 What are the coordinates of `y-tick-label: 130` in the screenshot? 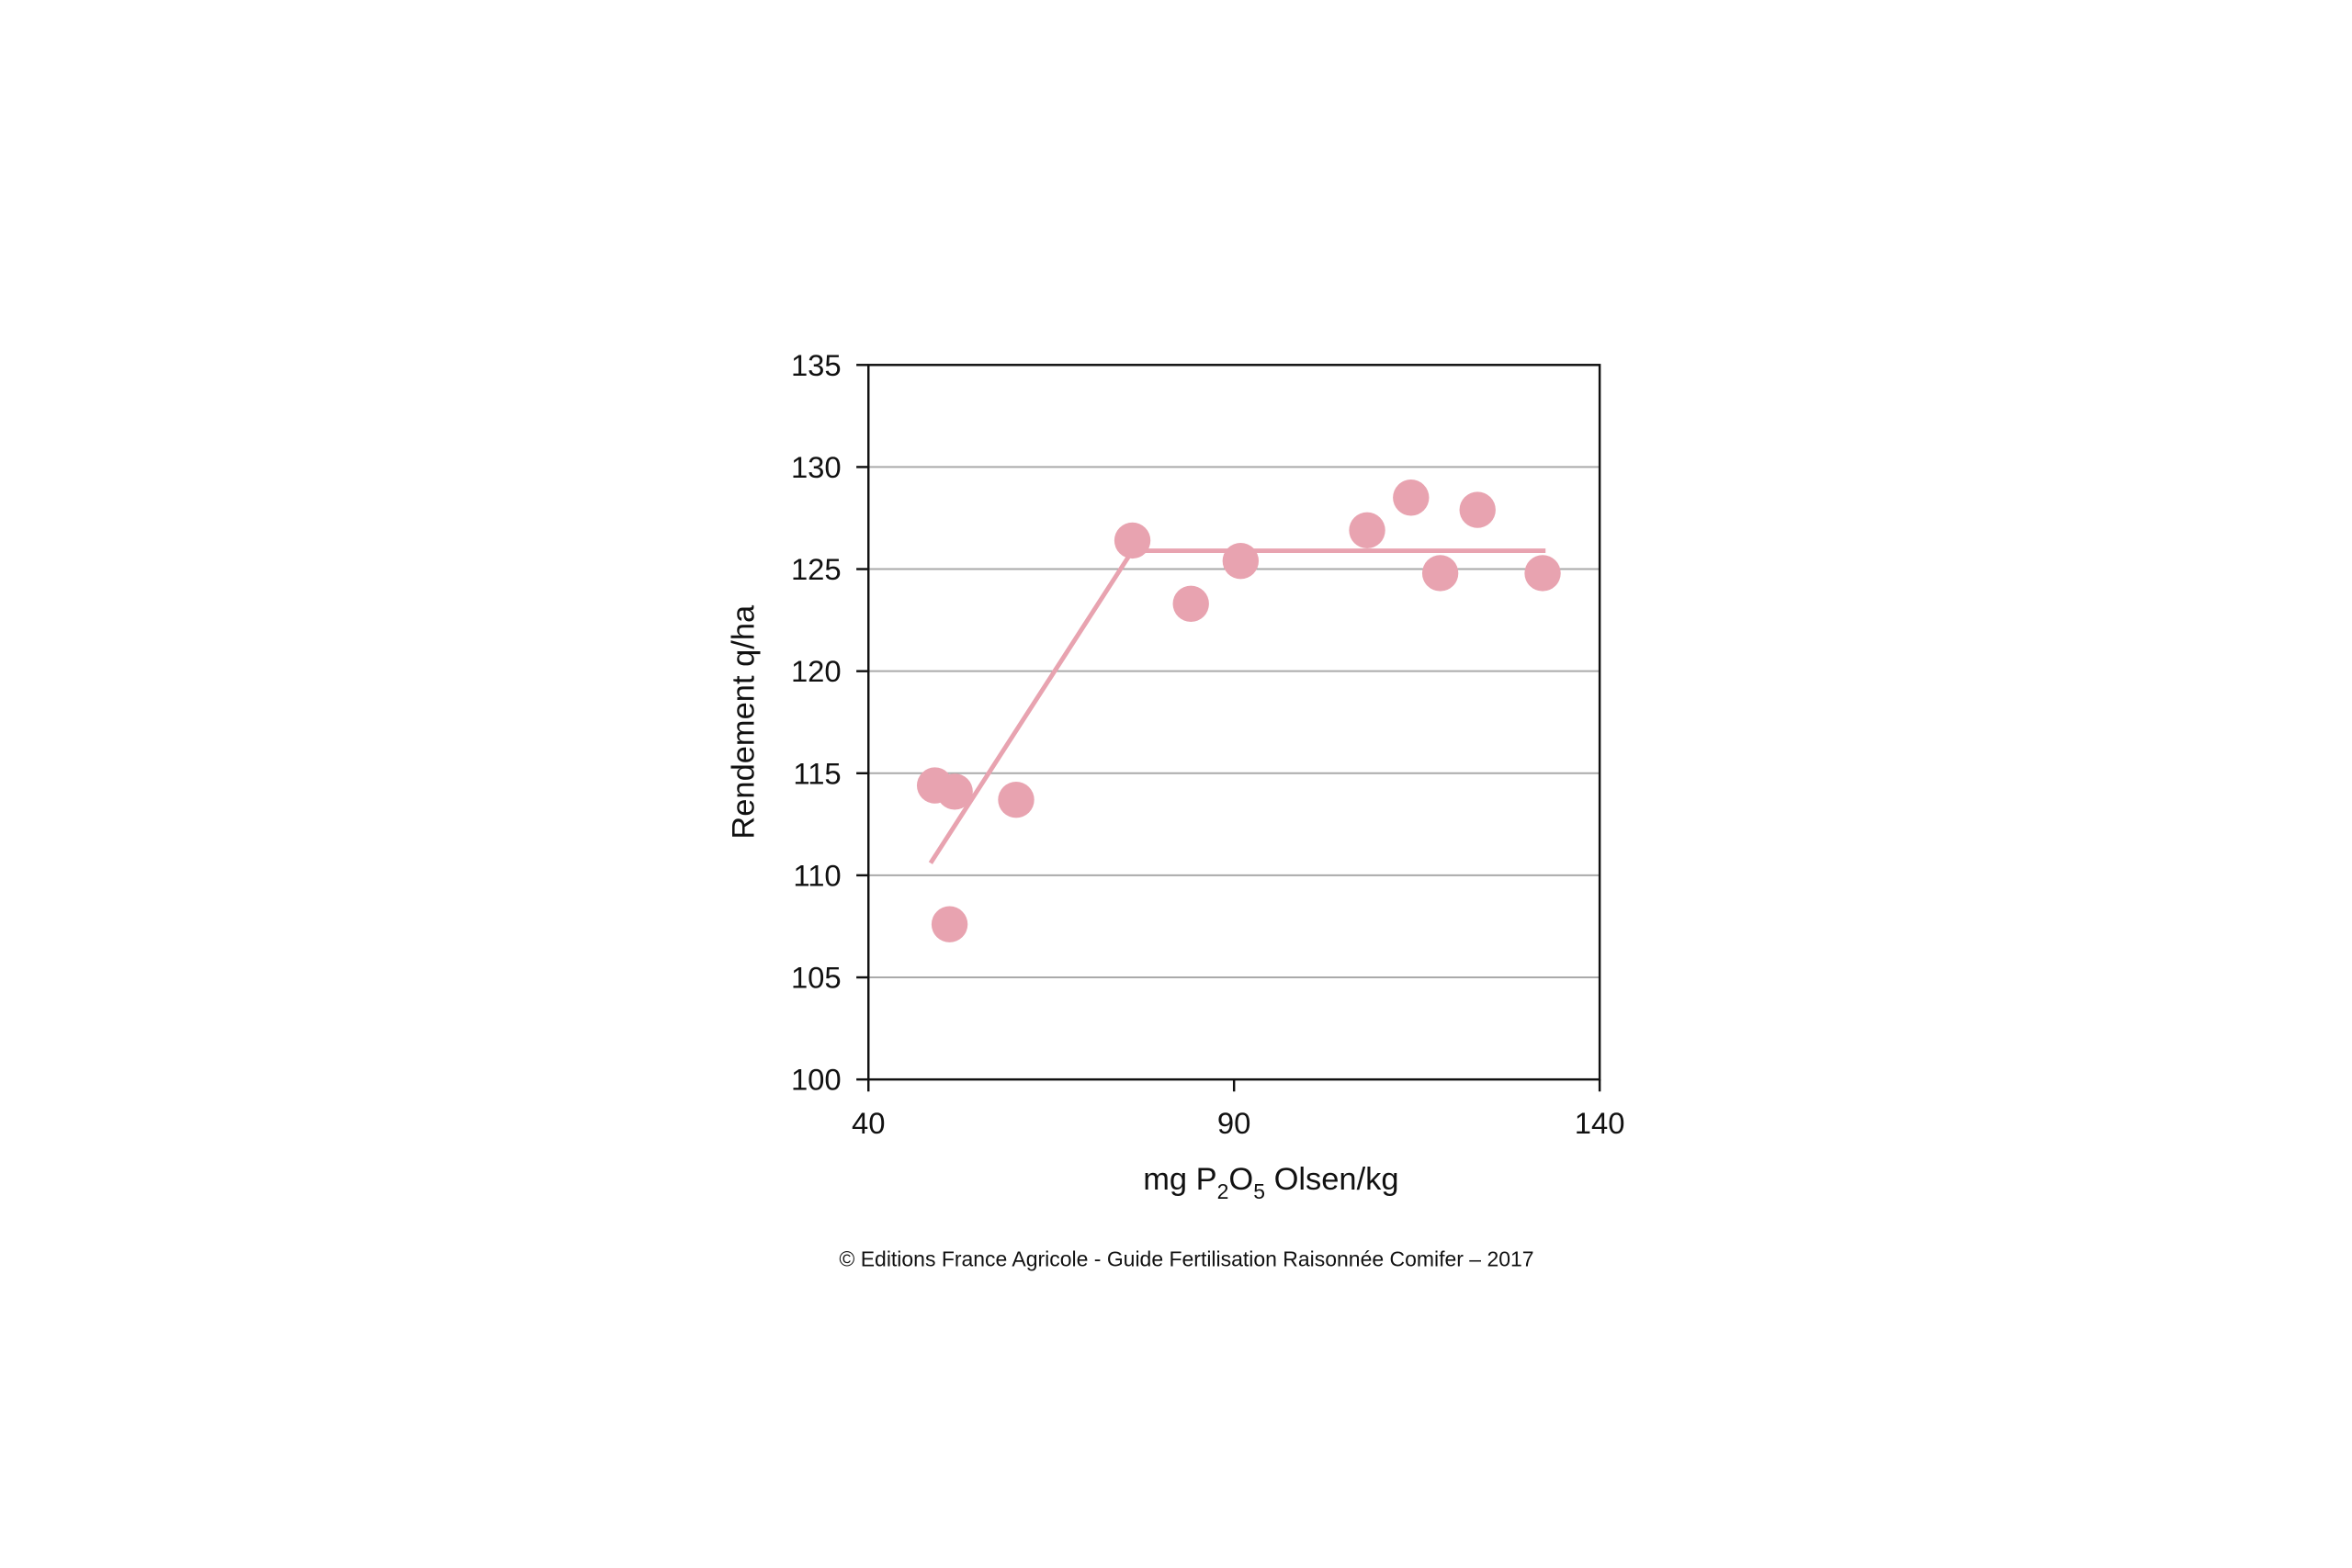 It's located at (816, 467).